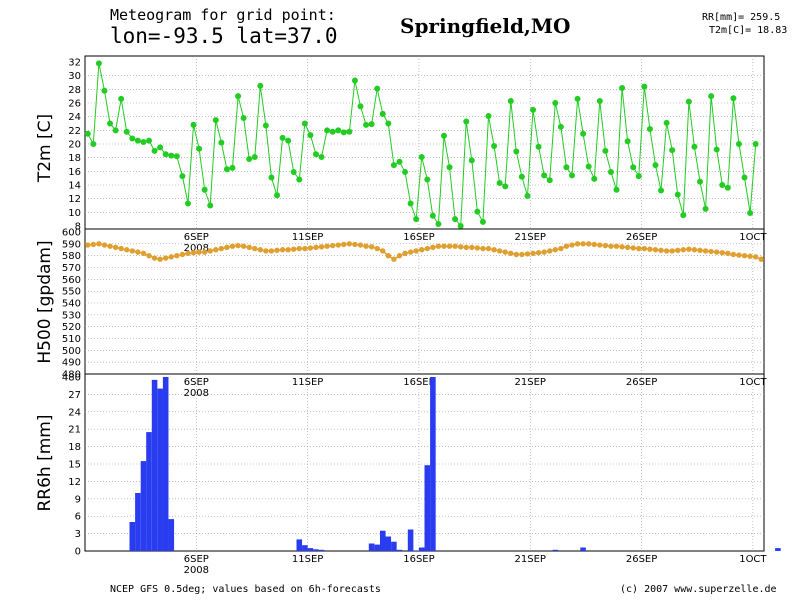 The width and height of the screenshot is (800, 600). I want to click on y-tick-label: 28, so click(74, 90).